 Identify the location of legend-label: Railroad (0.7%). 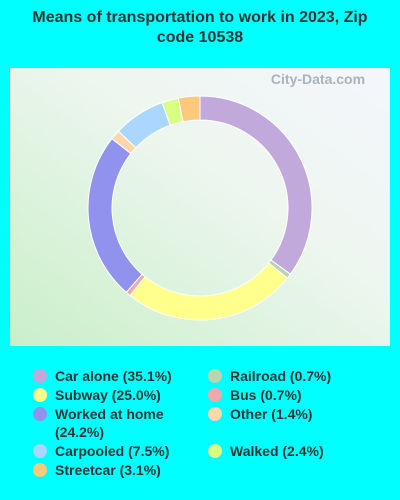
(299, 376).